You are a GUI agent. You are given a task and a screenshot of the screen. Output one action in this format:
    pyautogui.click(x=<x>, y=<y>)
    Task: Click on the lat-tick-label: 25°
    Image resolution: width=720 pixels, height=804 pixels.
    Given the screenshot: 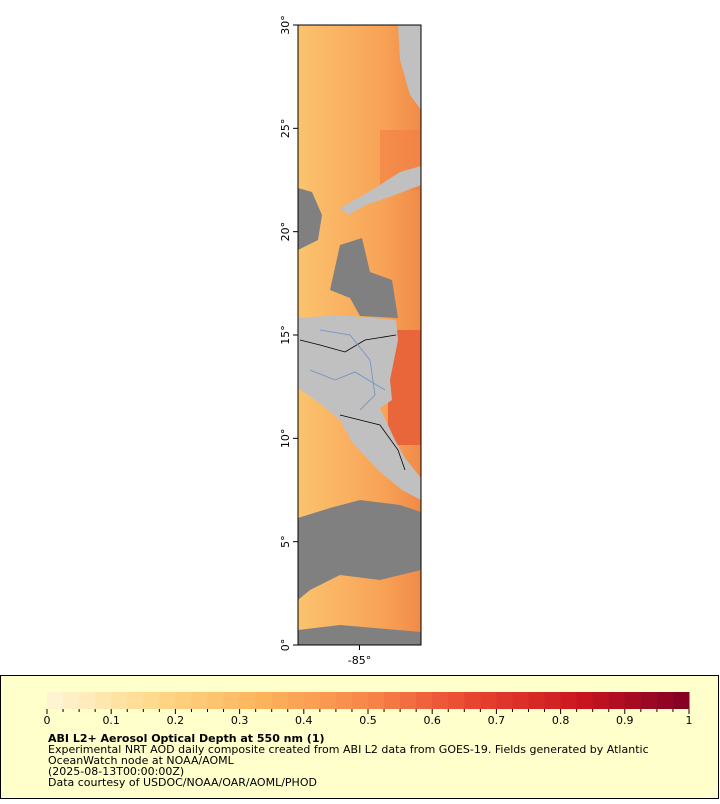 What is the action you would take?
    pyautogui.click(x=285, y=129)
    